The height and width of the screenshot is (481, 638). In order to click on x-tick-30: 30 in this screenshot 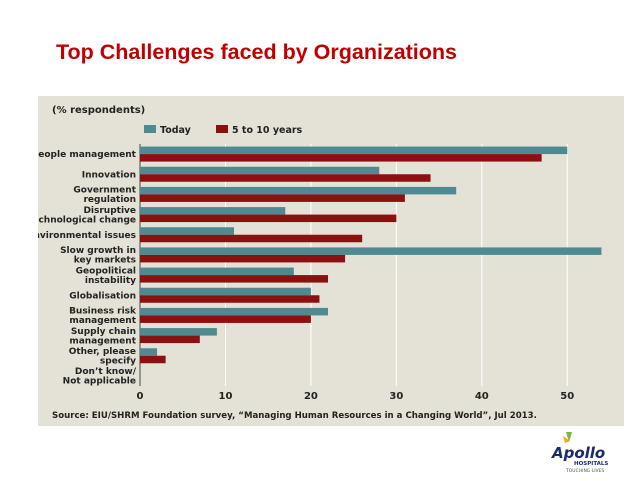, I will do `click(396, 396)`.